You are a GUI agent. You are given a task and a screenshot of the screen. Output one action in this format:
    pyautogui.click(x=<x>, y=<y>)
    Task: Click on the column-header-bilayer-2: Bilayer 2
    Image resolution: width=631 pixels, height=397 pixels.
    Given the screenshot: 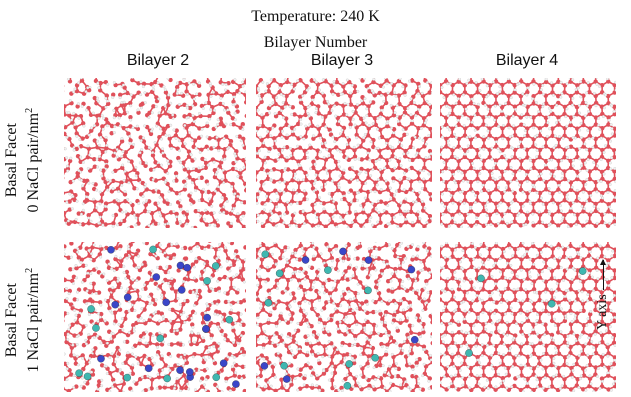 What is the action you would take?
    pyautogui.click(x=158, y=60)
    